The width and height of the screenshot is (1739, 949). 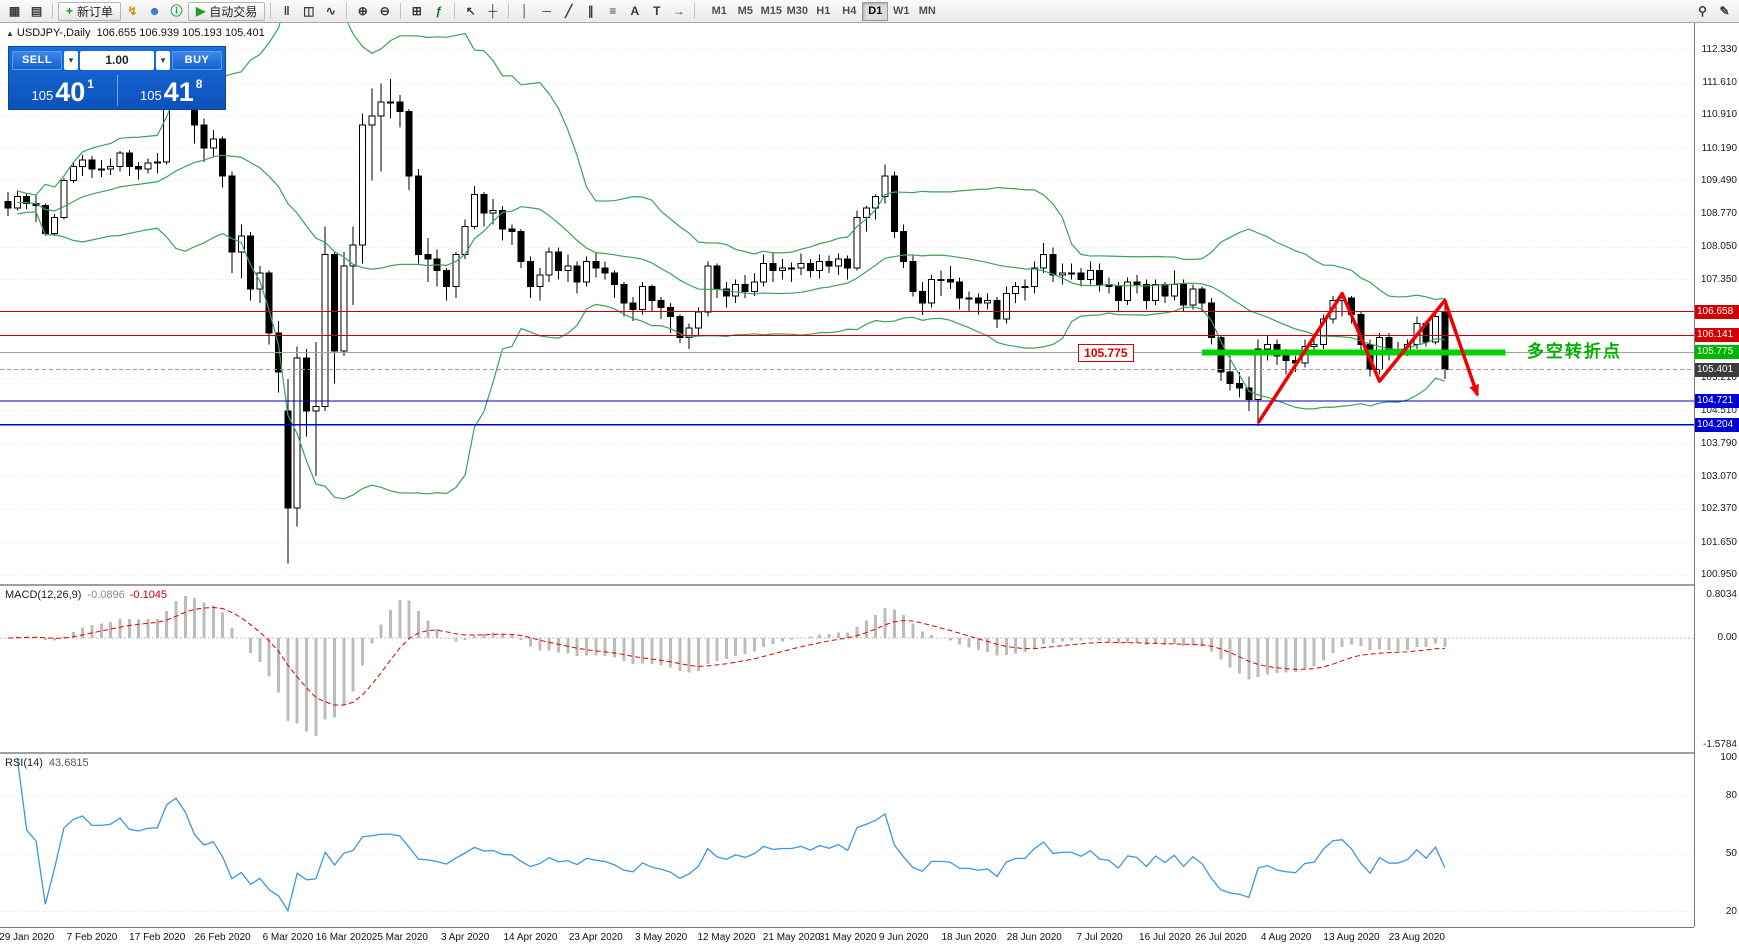 I want to click on vertical-line-icon: │, so click(x=524, y=11).